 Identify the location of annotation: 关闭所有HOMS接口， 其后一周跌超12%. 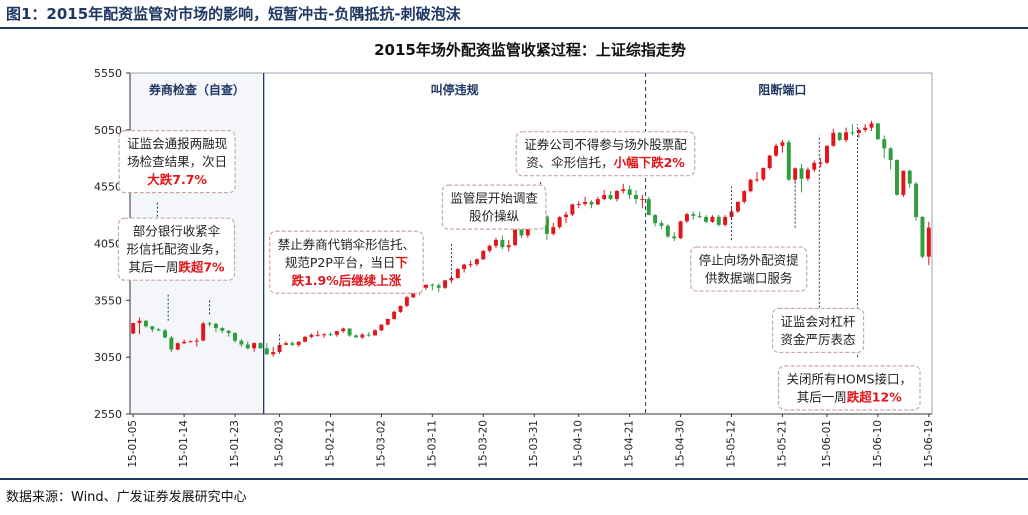
(849, 388).